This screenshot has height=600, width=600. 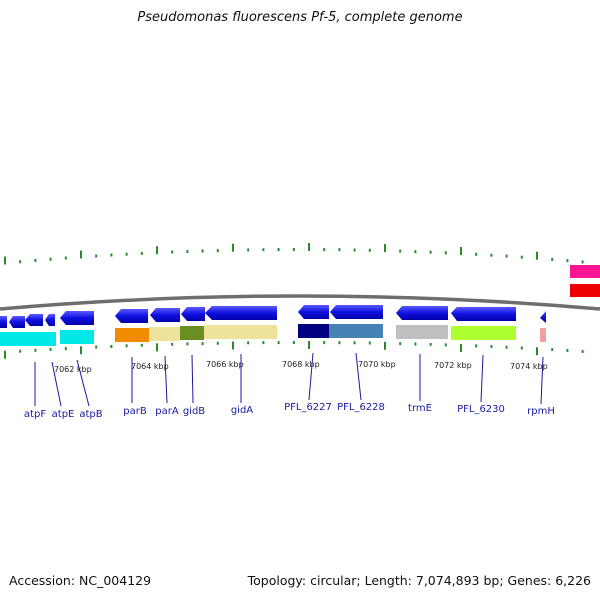 What do you see at coordinates (194, 411) in the screenshot?
I see `gene-label-gidB: gidB` at bounding box center [194, 411].